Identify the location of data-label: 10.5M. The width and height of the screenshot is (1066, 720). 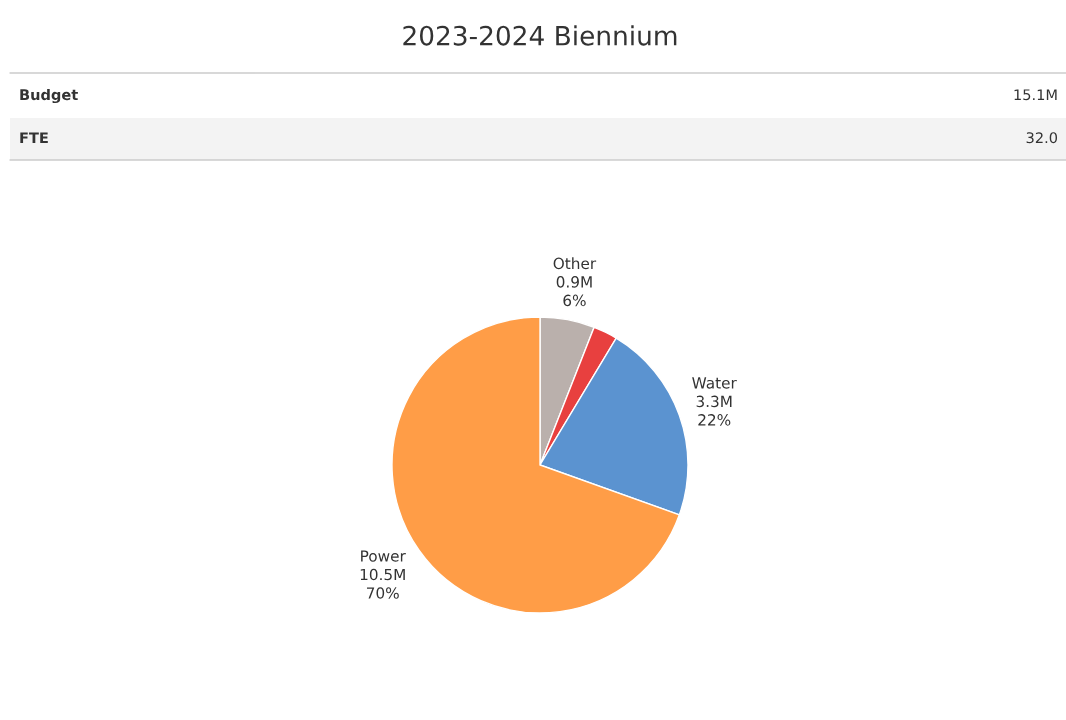
(382, 574).